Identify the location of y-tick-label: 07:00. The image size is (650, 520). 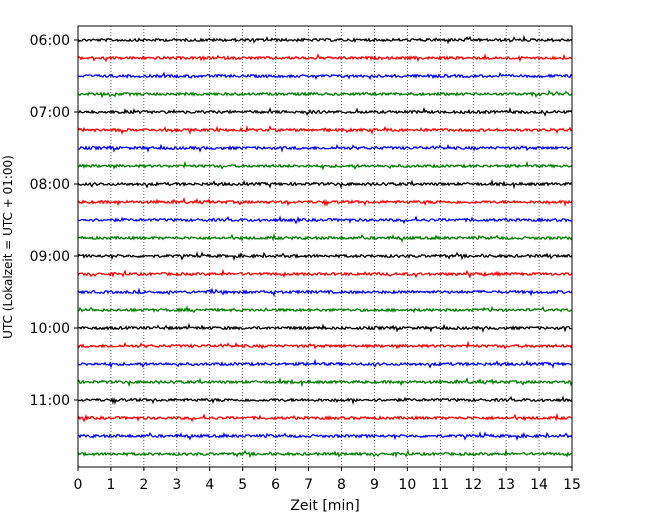
(50, 113).